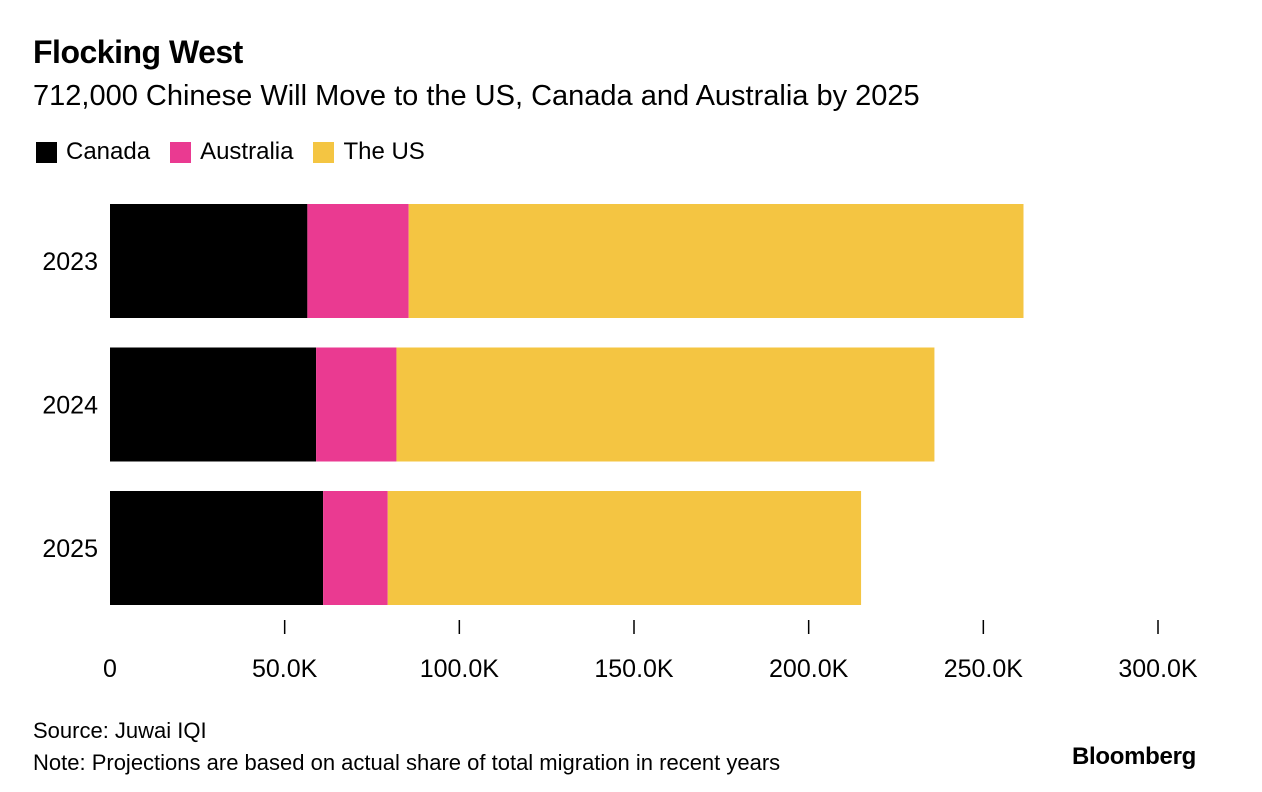  Describe the element at coordinates (209, 261) in the screenshot. I see `bar-2023-canada` at that location.